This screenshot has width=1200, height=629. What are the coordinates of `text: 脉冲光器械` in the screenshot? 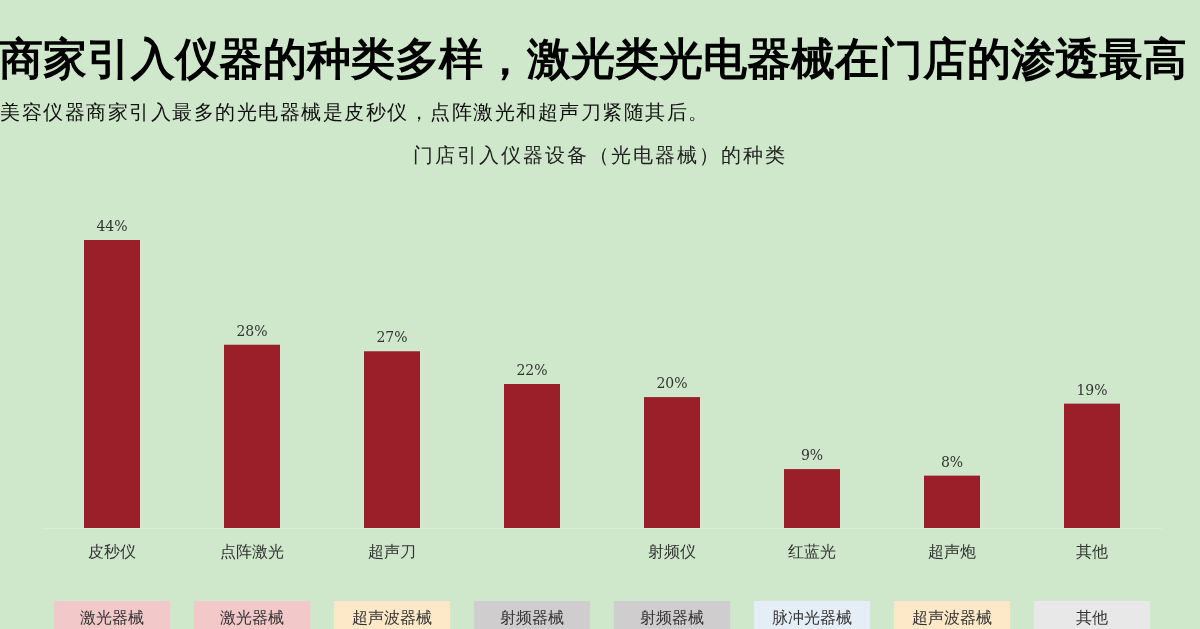 It's located at (812, 617).